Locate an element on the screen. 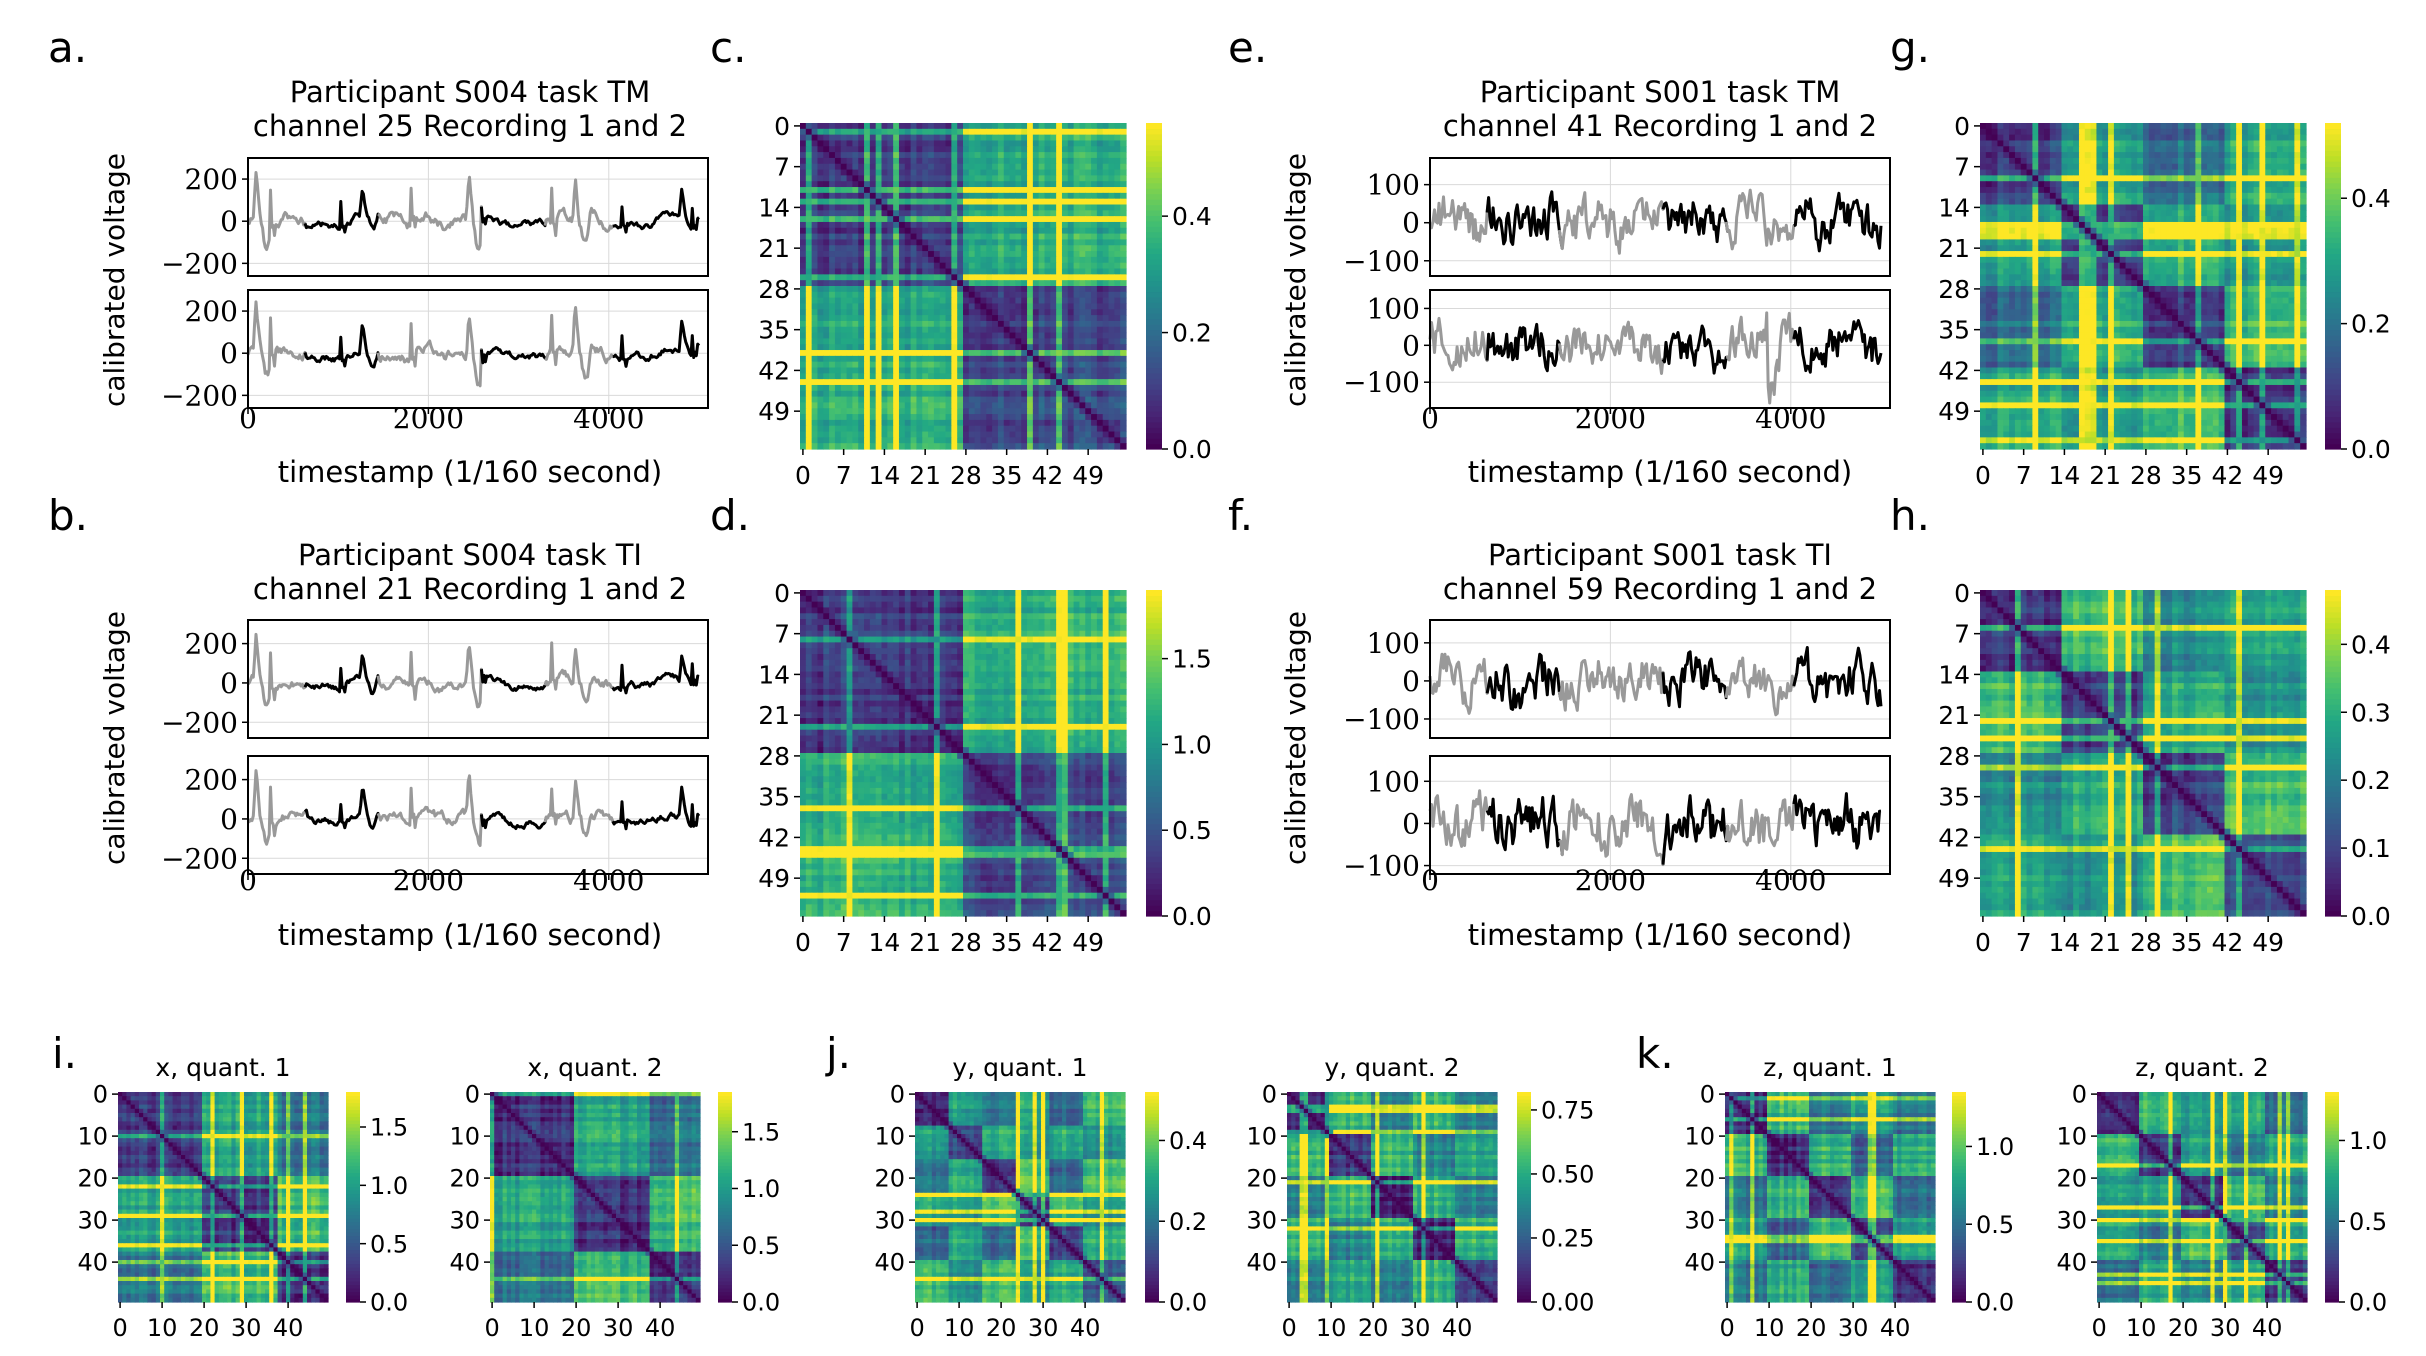 This screenshot has width=2426, height=1356. y-tick-label: −100 is located at coordinates (1381, 382).